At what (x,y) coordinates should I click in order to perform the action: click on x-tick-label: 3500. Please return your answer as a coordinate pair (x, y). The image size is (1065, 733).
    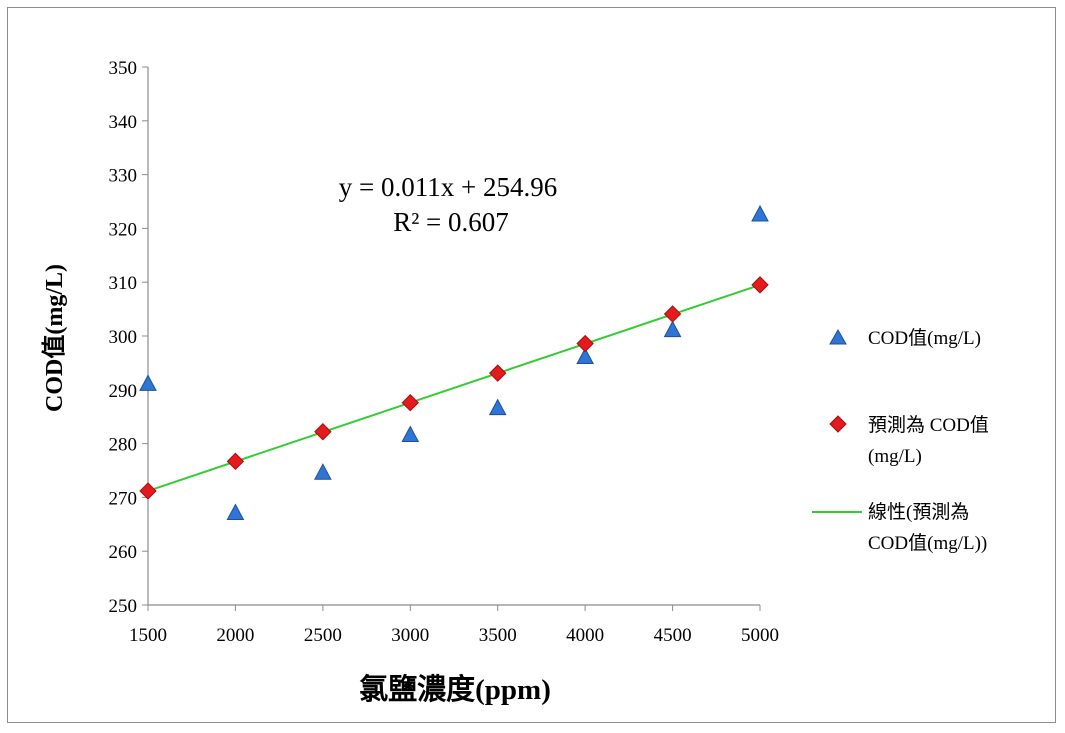
    Looking at the image, I should click on (498, 635).